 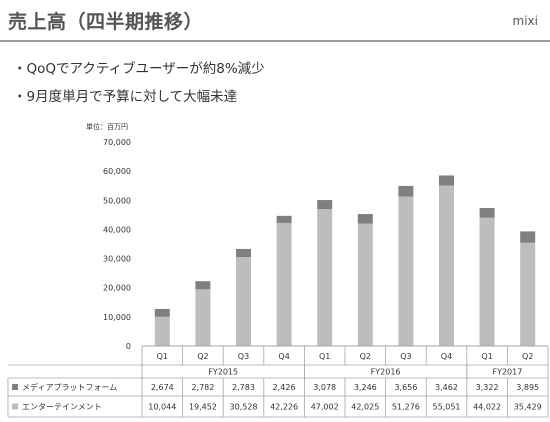 I want to click on data-label: 2,782, so click(x=202, y=387).